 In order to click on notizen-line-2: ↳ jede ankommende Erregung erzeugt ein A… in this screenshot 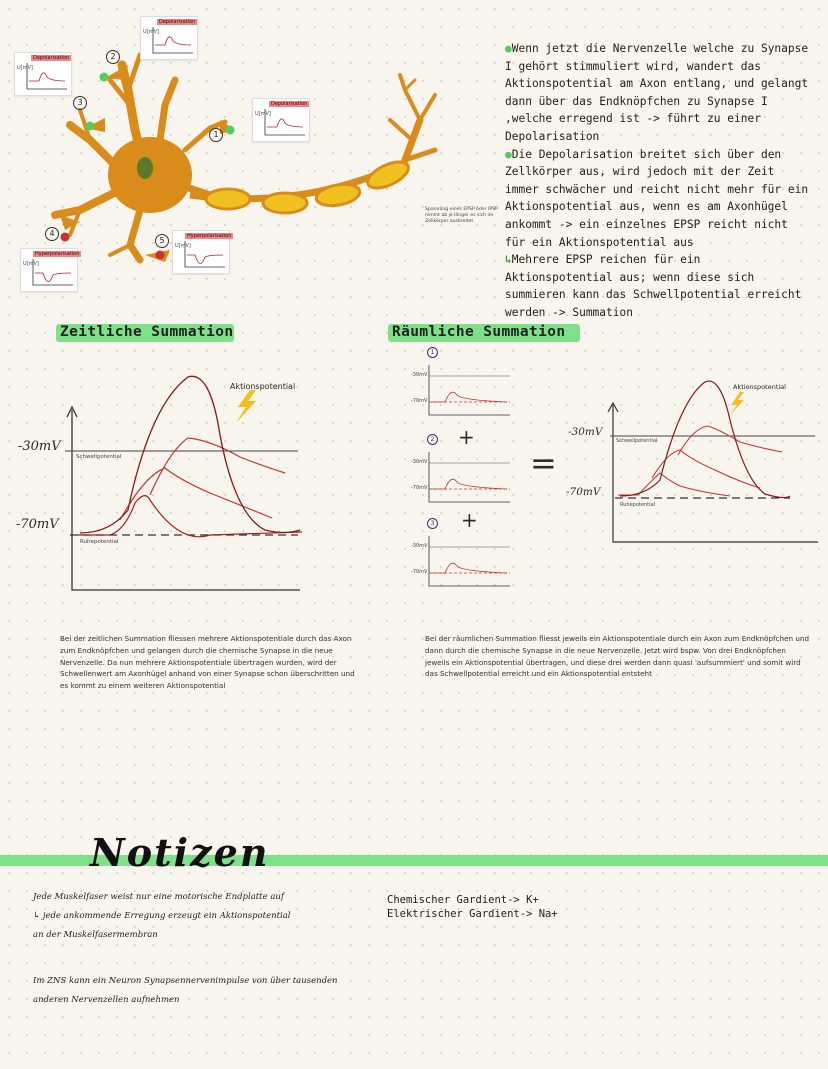, I will do `click(162, 916)`.